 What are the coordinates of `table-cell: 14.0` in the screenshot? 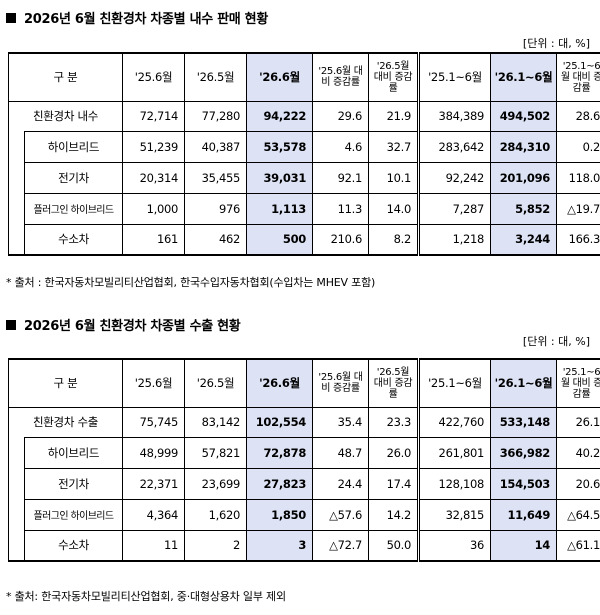 It's located at (394, 208).